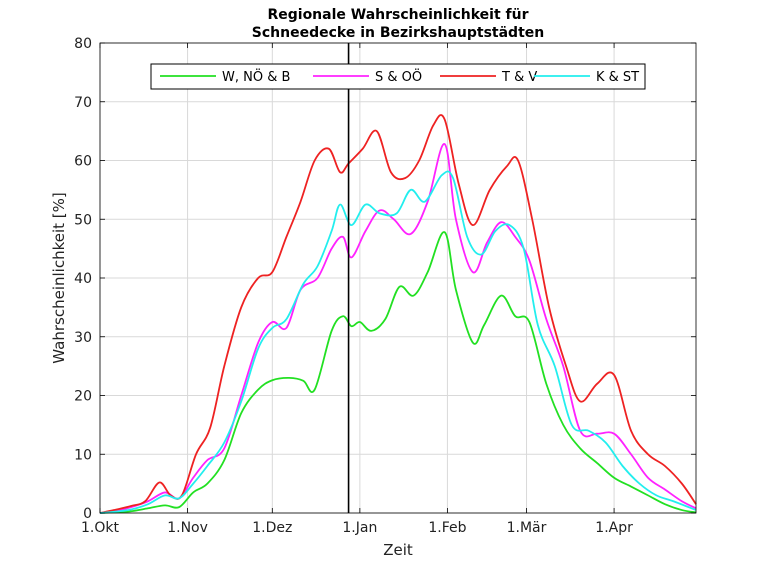 This screenshot has width=768, height=576. What do you see at coordinates (397, 15) in the screenshot?
I see `chart-title-line-1: Regionale Wahrscheinlichkeit für` at bounding box center [397, 15].